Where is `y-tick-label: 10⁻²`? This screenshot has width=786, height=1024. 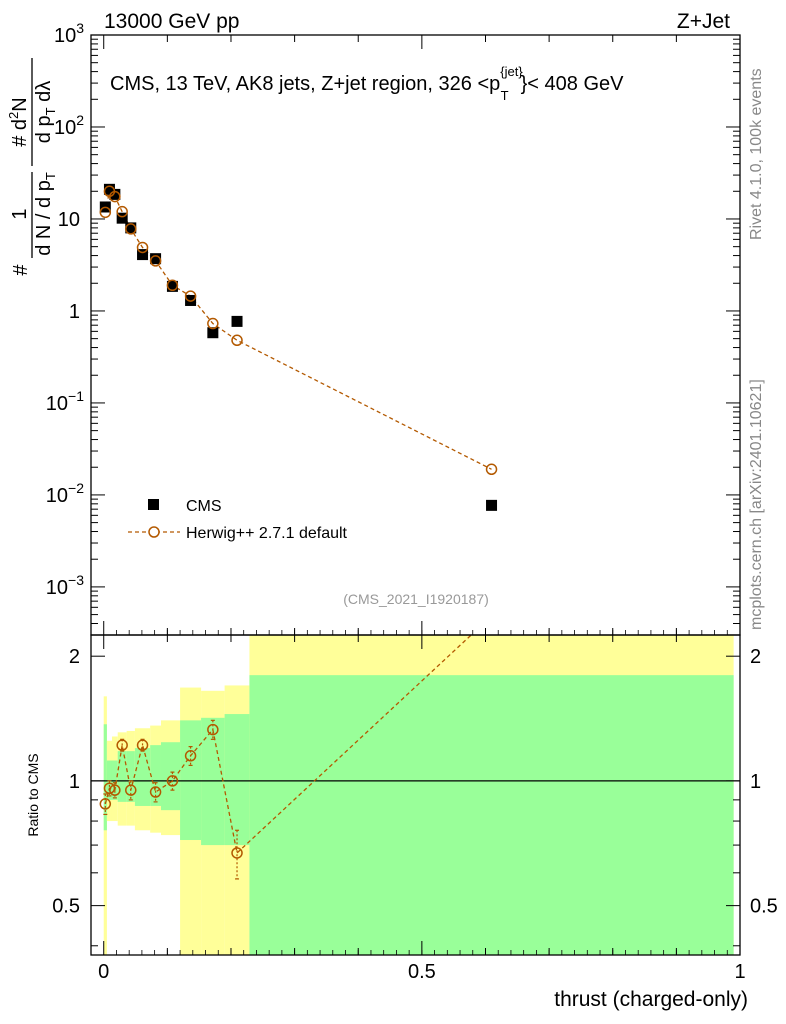 y-tick-label: 10⁻² is located at coordinates (65, 493).